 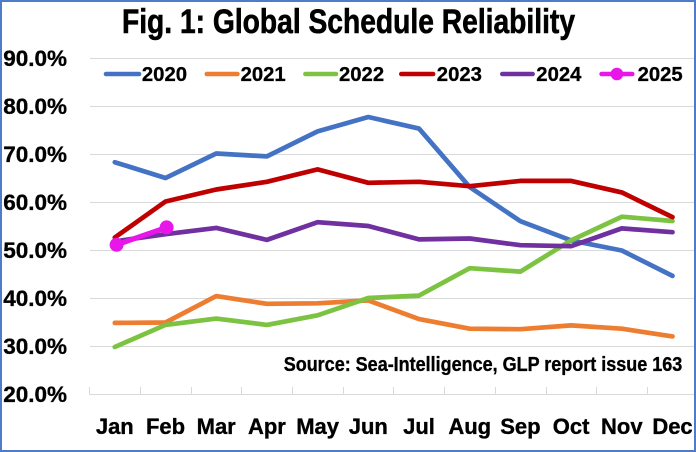 What do you see at coordinates (520, 426) in the screenshot?
I see `svg-text: Sep` at bounding box center [520, 426].